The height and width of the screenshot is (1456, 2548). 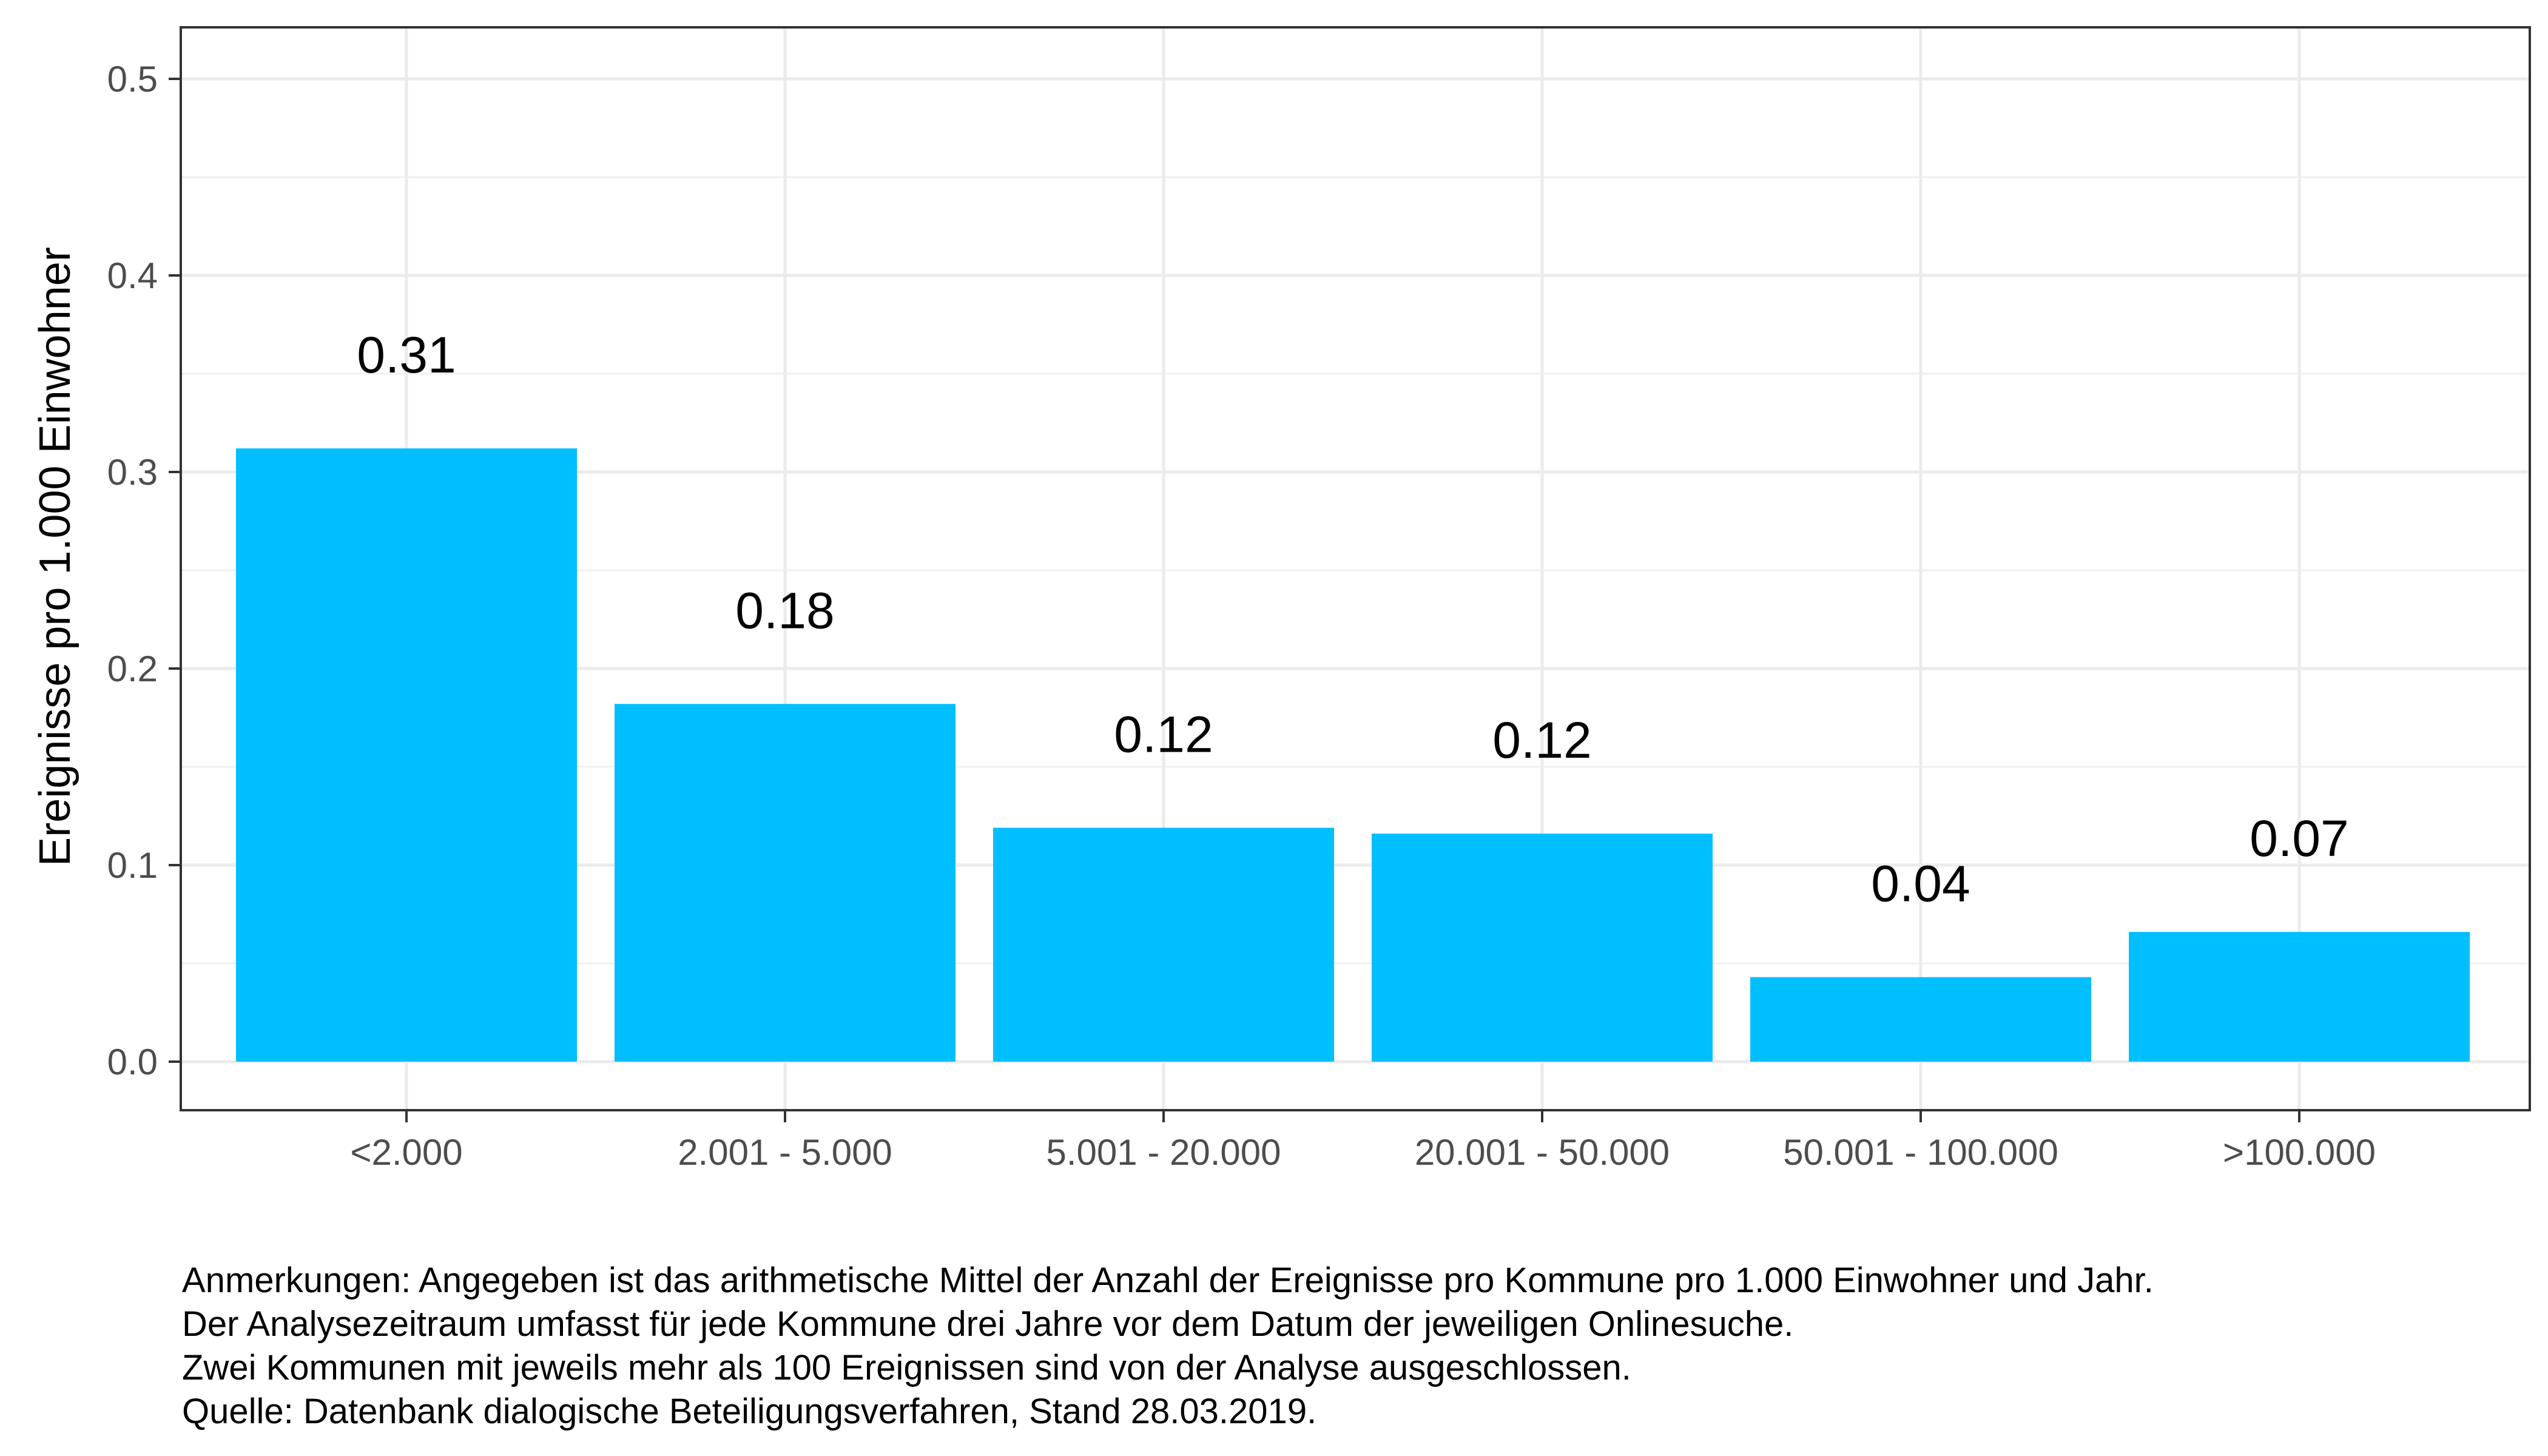 What do you see at coordinates (132, 472) in the screenshot?
I see `y-tick-label: 0.3` at bounding box center [132, 472].